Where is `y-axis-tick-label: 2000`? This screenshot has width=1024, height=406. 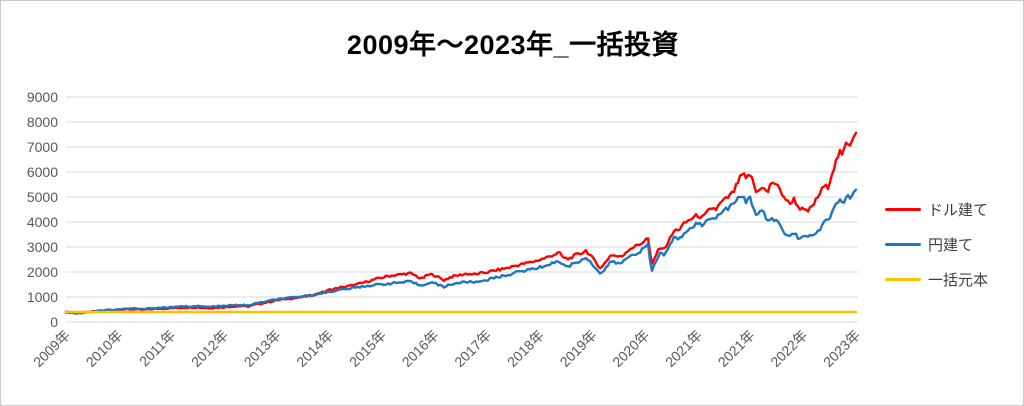 y-axis-tick-label: 2000 is located at coordinates (42, 272).